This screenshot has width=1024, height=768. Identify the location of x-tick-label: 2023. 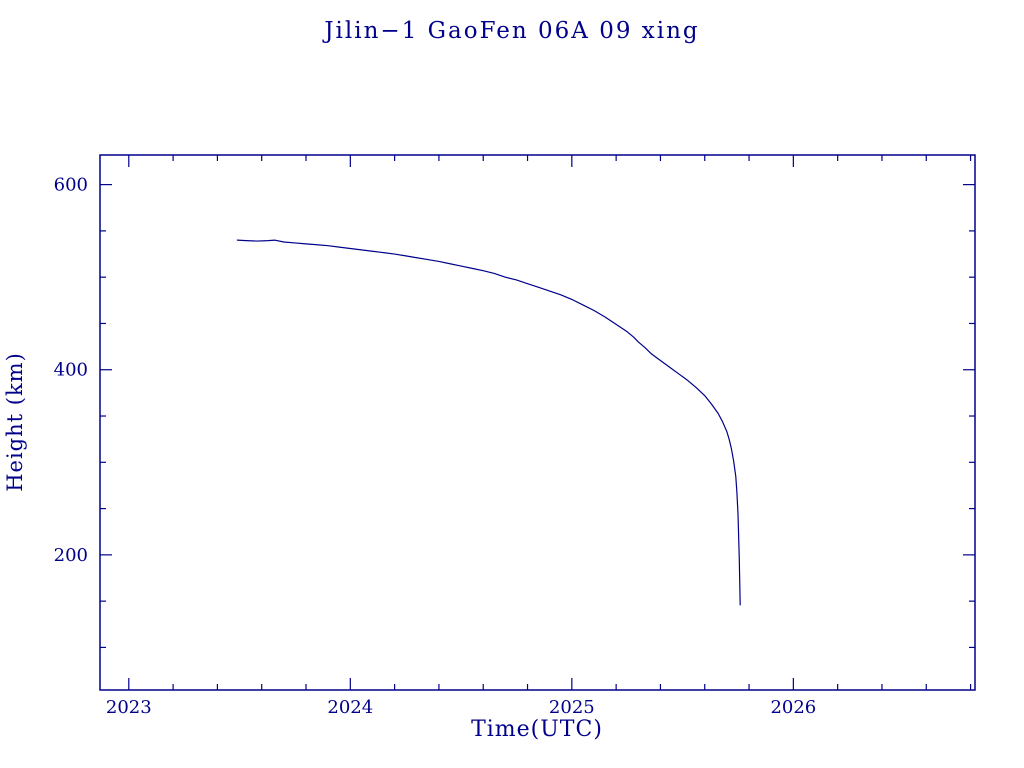
(129, 707).